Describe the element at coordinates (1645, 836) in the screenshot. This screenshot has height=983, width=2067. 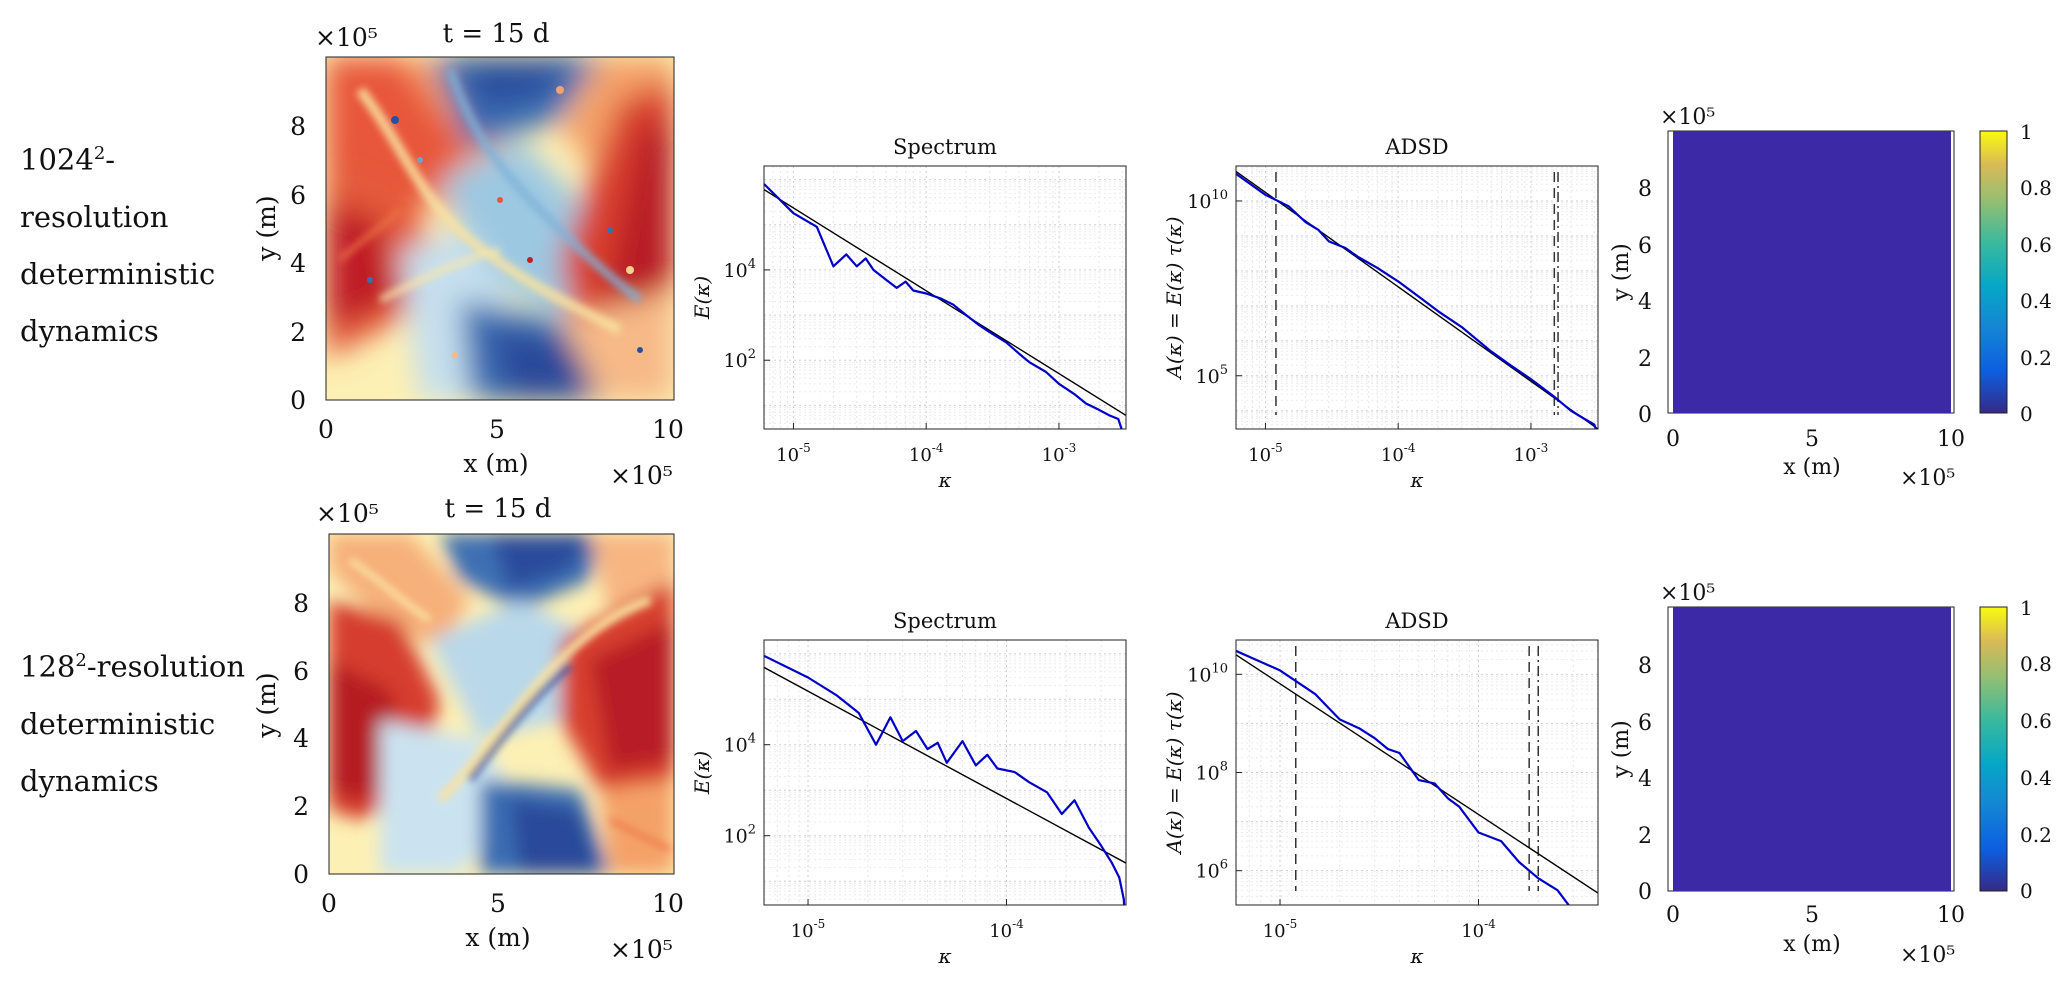
I see `mask-128-ytick-1: 2` at that location.